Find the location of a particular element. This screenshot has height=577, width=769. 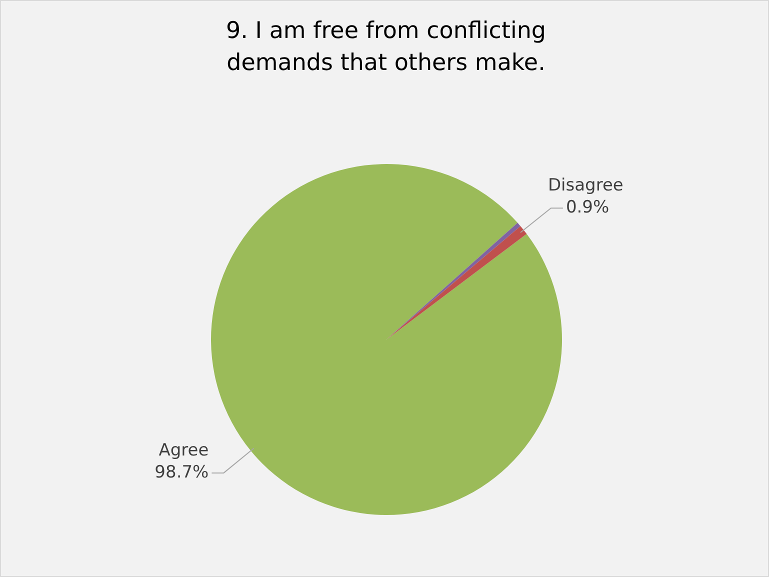

slice-label: Disagree is located at coordinates (586, 186).